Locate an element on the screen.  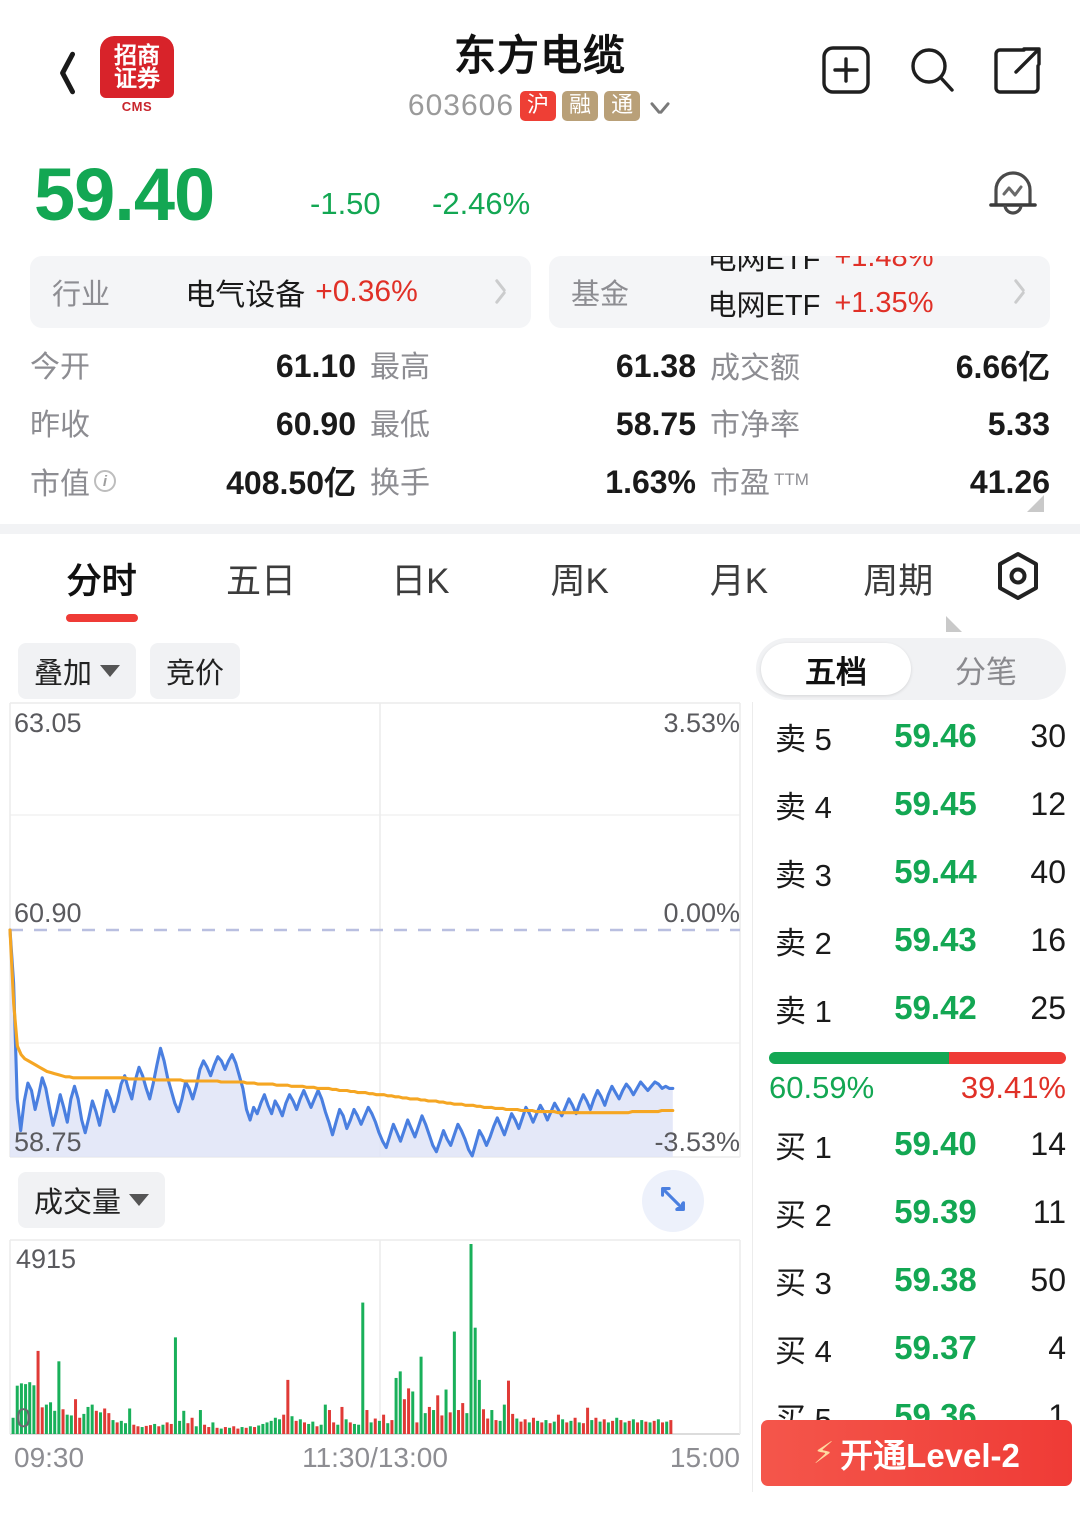
fund-card: 基金 电网ETF +1.48% 电网ETF +1.35% is located at coordinates (799, 292).